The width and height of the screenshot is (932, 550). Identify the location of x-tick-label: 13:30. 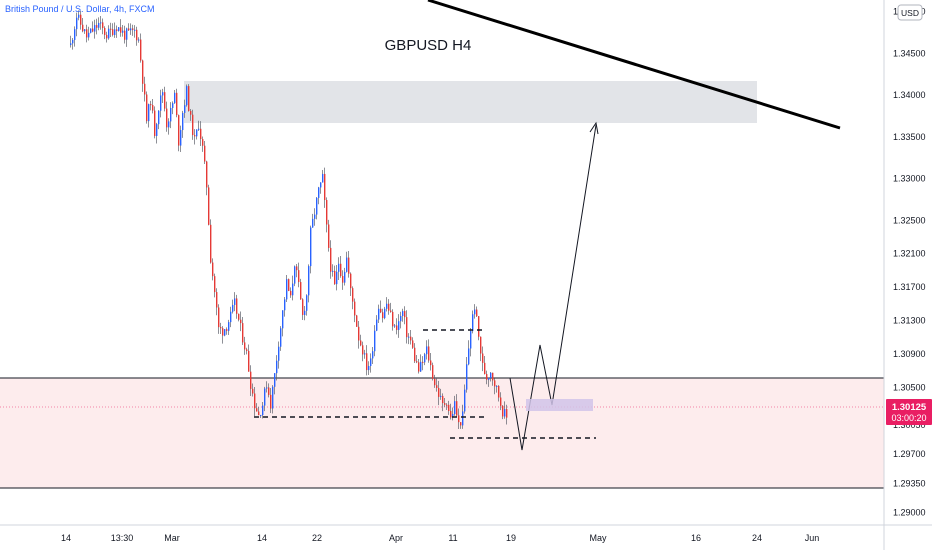
(122, 538).